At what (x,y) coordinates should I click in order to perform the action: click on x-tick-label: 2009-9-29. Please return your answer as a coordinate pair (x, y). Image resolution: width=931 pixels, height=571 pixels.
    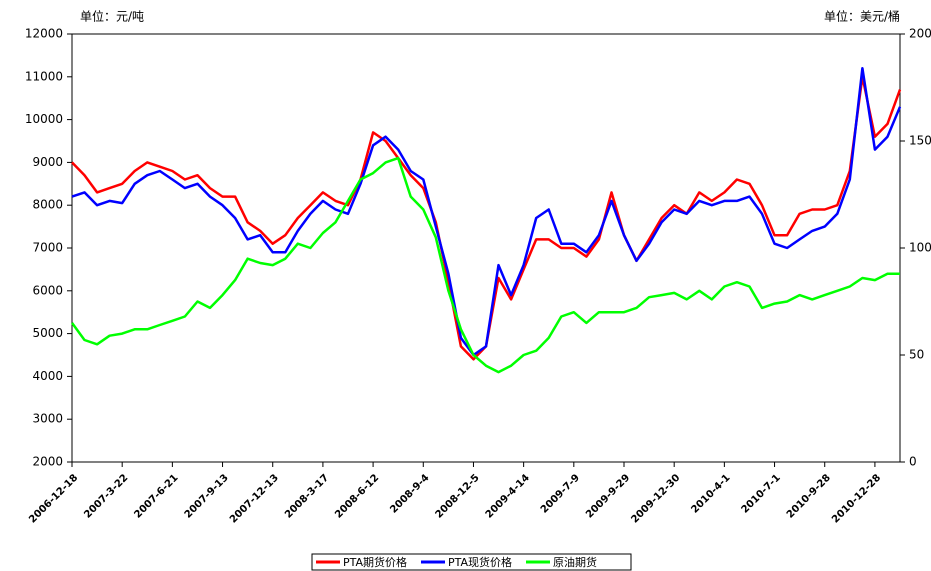
    Looking at the image, I should click on (608, 496).